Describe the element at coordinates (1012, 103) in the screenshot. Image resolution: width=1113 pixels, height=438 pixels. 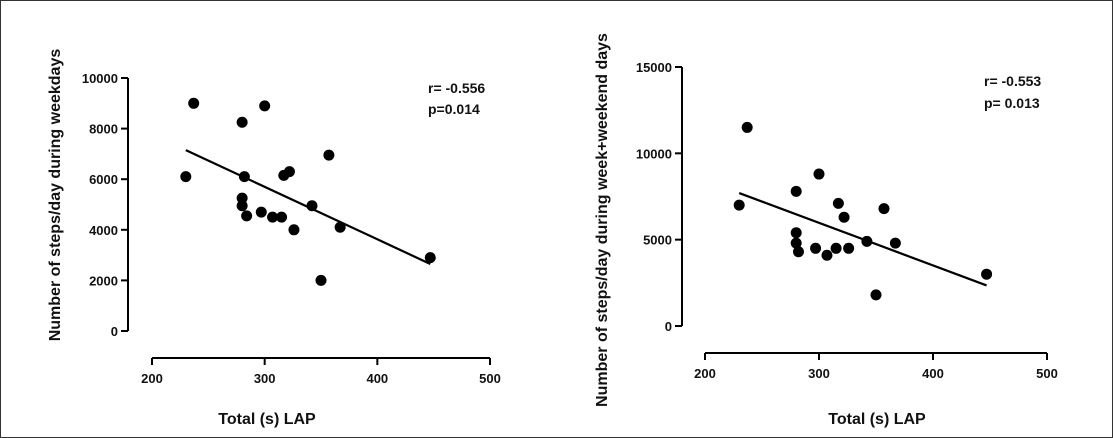
I see `p-value-annotation: p= 0.013` at that location.